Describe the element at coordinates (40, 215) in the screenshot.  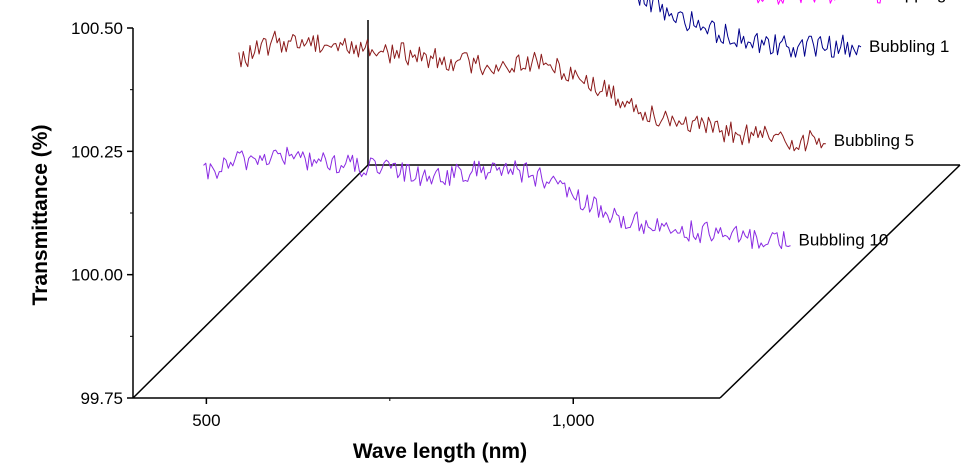
I see `y-axis-title: Transmittance (%)` at that location.